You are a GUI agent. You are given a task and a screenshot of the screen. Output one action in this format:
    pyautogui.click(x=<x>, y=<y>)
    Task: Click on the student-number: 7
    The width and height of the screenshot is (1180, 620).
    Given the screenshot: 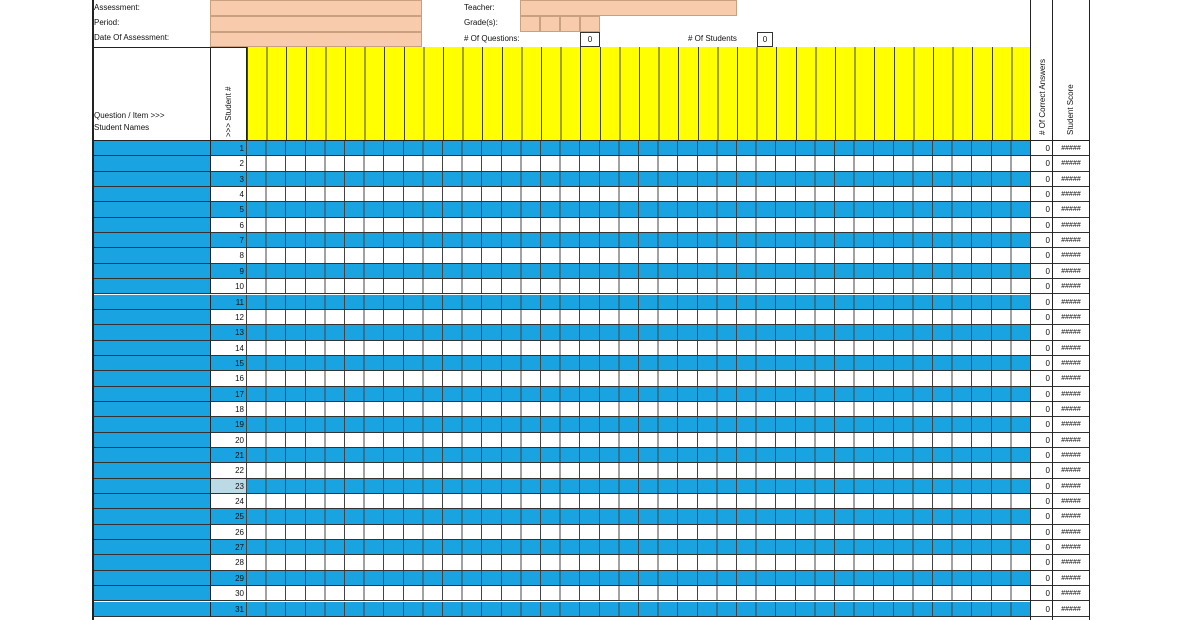 What is the action you would take?
    pyautogui.click(x=228, y=241)
    